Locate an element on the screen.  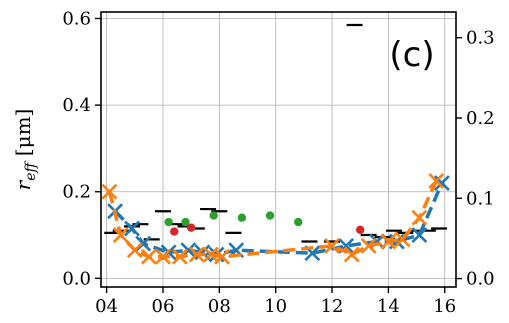
x-tick-label: 16 is located at coordinates (444, 306).